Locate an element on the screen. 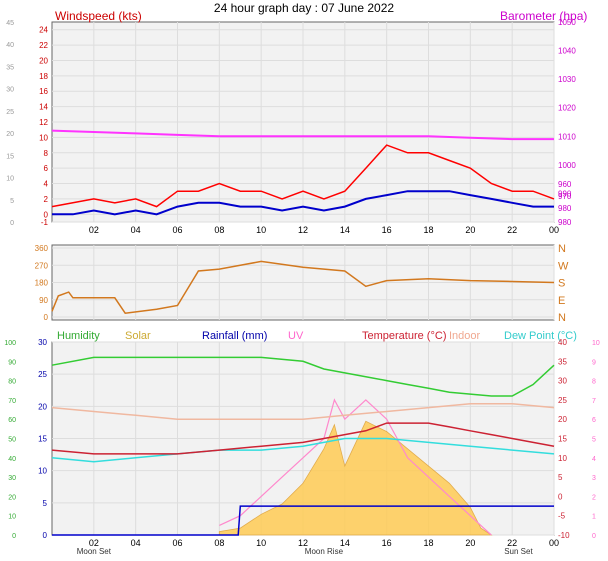  uv-tick-label: 1 is located at coordinates (594, 517).